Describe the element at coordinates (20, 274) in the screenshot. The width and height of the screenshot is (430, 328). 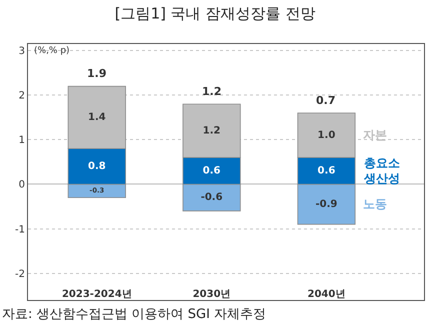
I see `y-tick-label: -2` at that location.